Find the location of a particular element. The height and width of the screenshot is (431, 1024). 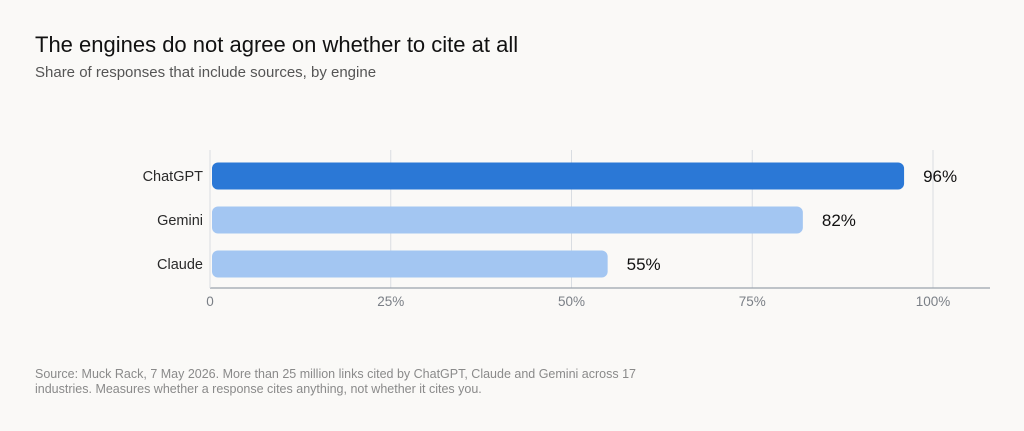

bar-gemini is located at coordinates (507, 220).